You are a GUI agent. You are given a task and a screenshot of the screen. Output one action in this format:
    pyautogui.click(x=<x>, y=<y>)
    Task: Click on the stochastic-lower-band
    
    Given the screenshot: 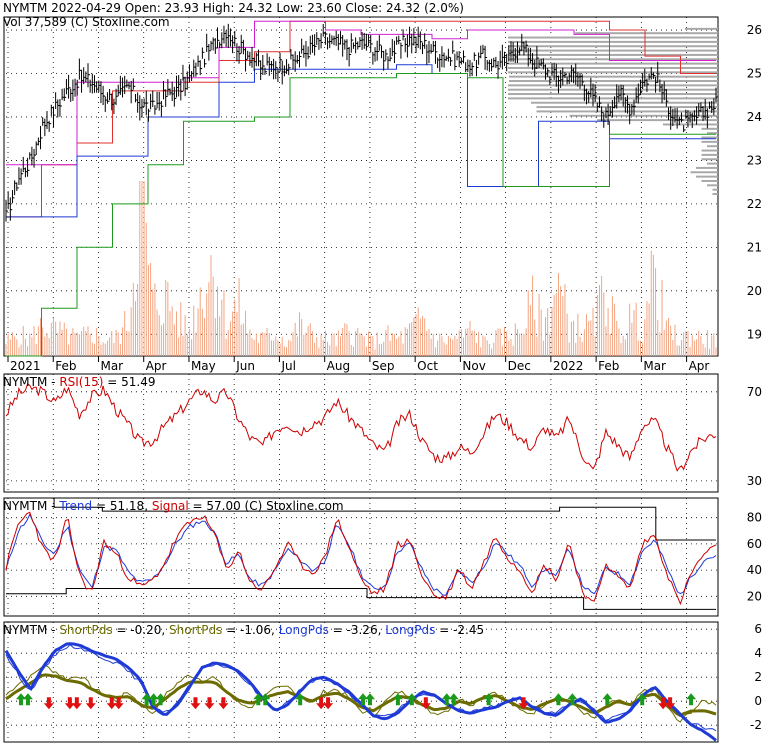 What is the action you would take?
    pyautogui.click(x=361, y=599)
    